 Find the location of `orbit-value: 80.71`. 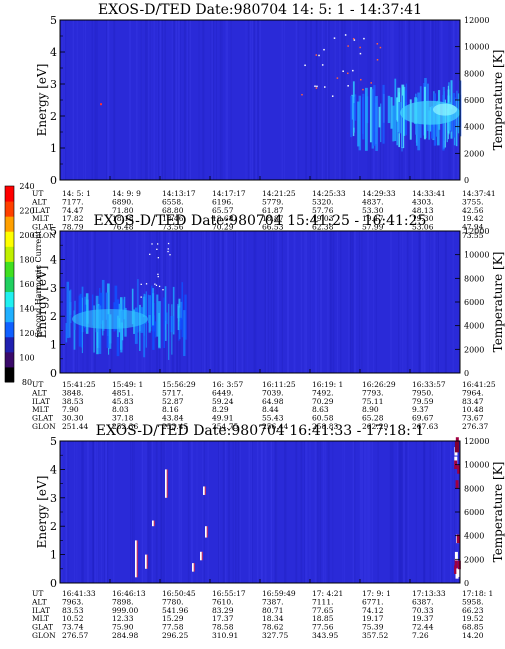

orbit-value: 80.71 is located at coordinates (272, 610).